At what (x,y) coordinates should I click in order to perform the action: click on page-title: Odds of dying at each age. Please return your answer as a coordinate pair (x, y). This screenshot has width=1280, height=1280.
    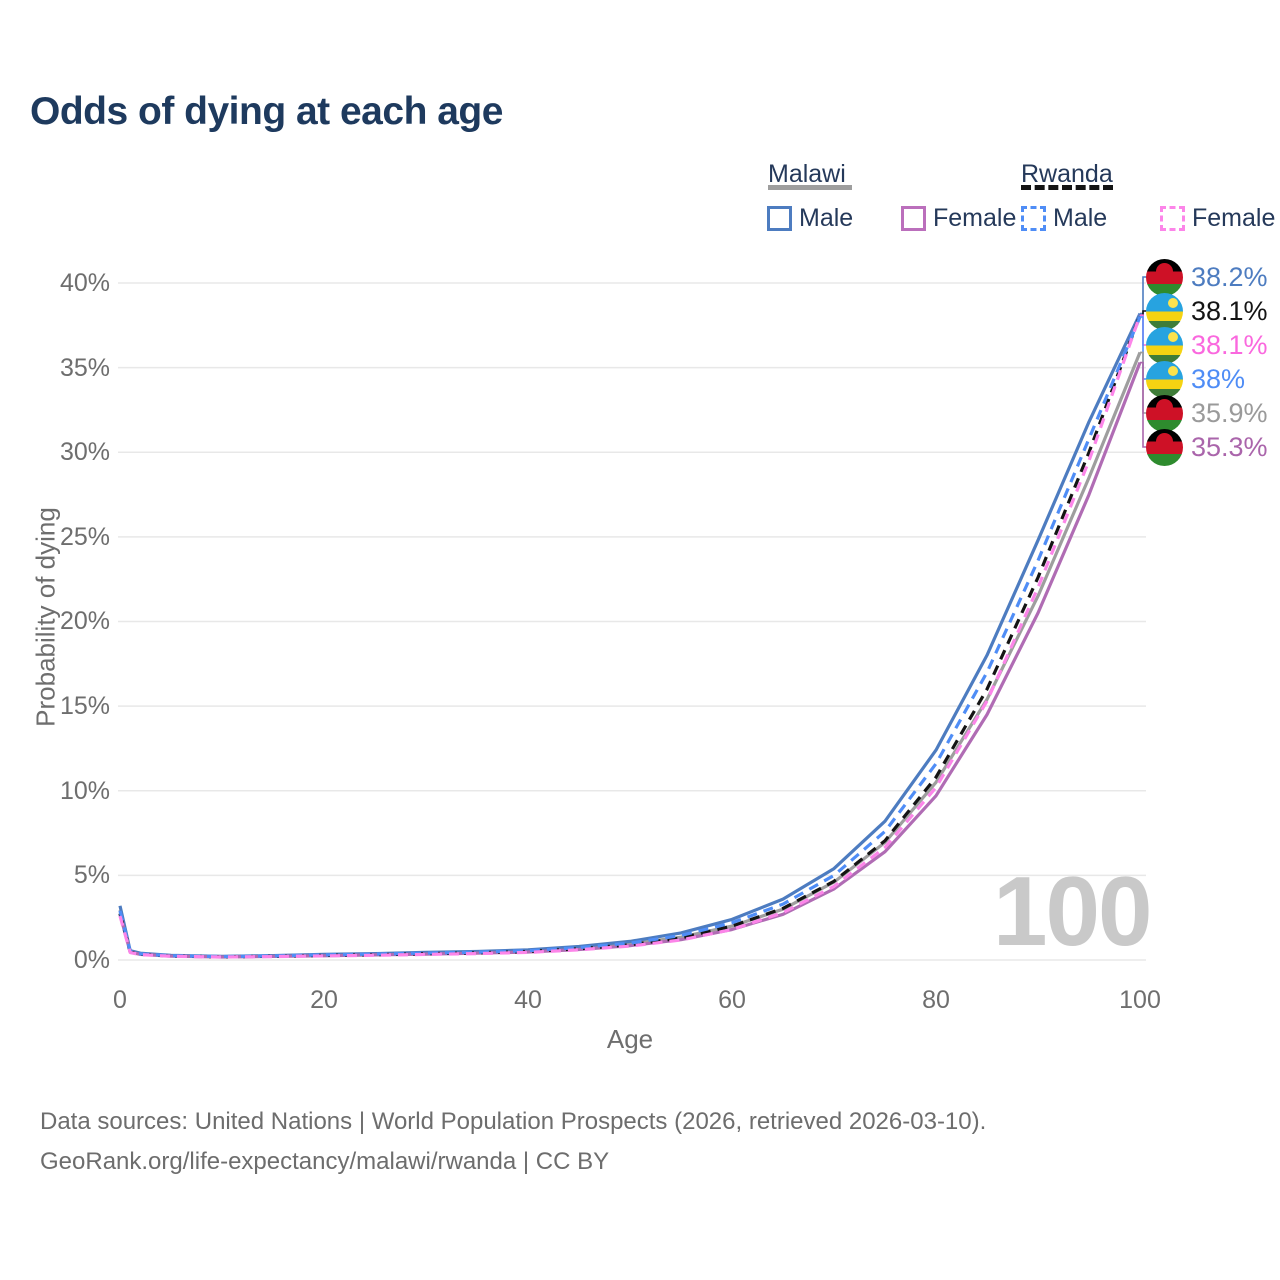
    Looking at the image, I should click on (266, 111).